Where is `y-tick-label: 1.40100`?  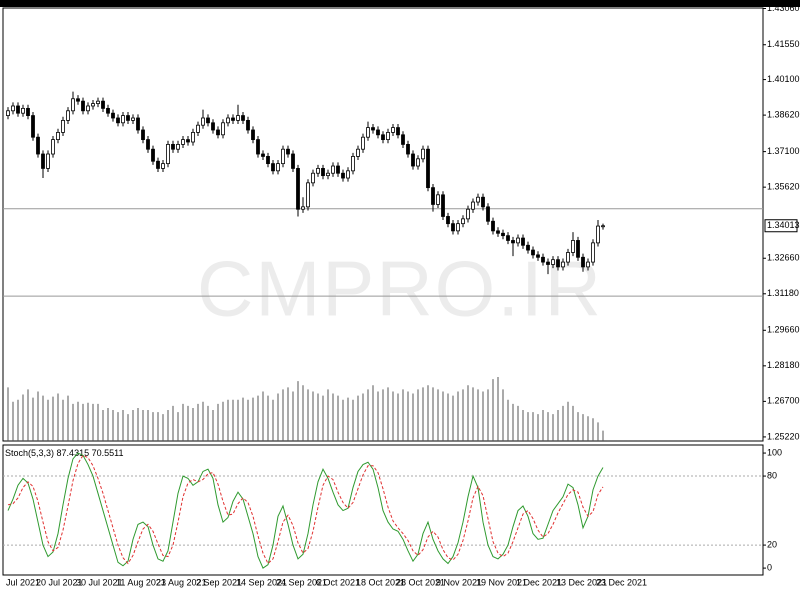
y-tick-label: 1.40100 is located at coordinates (783, 79).